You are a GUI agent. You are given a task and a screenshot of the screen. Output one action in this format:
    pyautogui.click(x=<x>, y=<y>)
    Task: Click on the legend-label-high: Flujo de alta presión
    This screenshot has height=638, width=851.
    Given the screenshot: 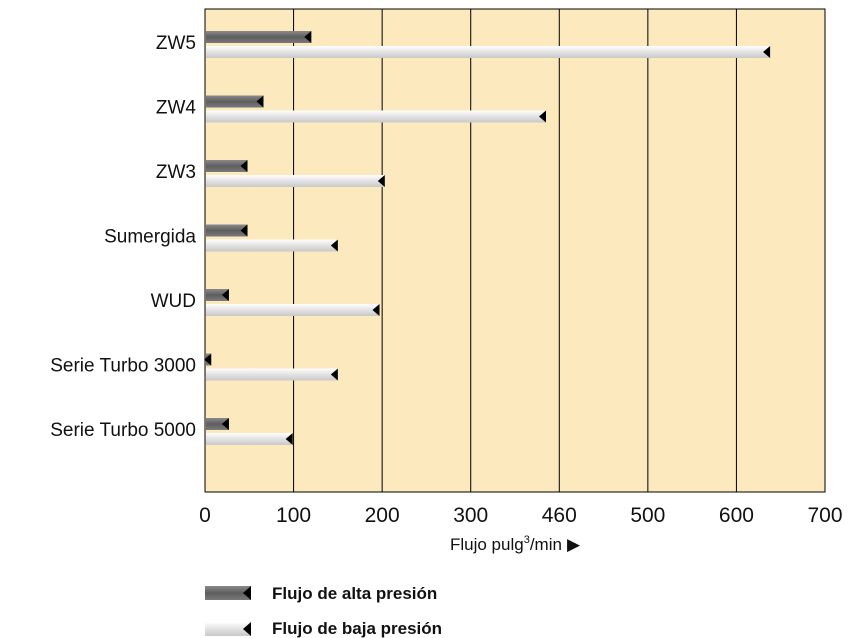 What is the action you would take?
    pyautogui.click(x=354, y=593)
    